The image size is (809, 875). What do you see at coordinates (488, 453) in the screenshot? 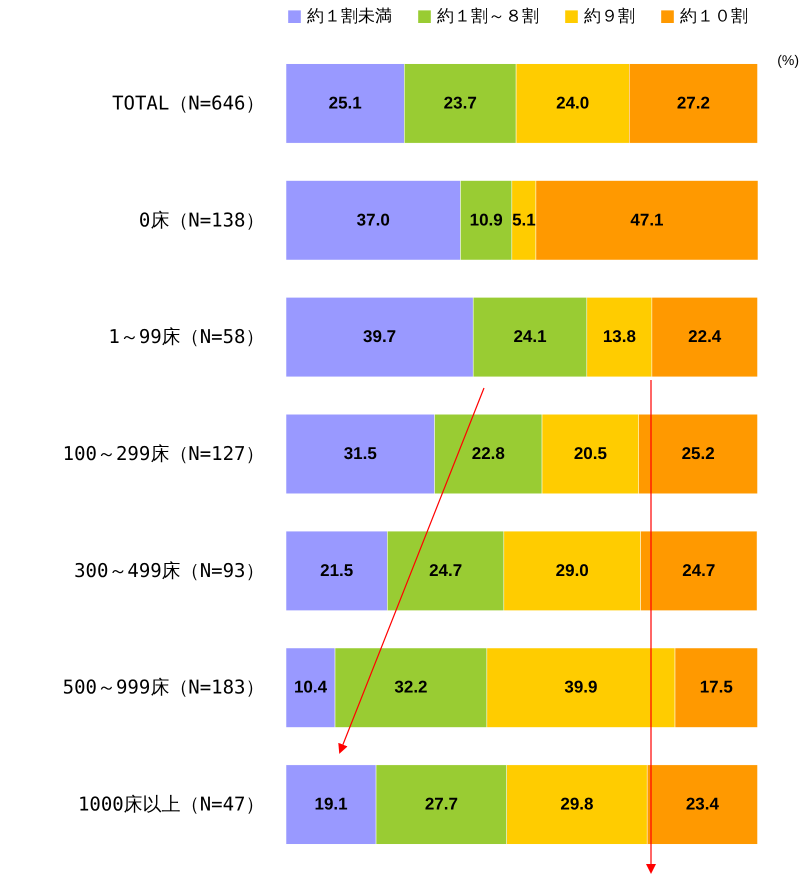
I see `data-label: 22.8` at bounding box center [488, 453].